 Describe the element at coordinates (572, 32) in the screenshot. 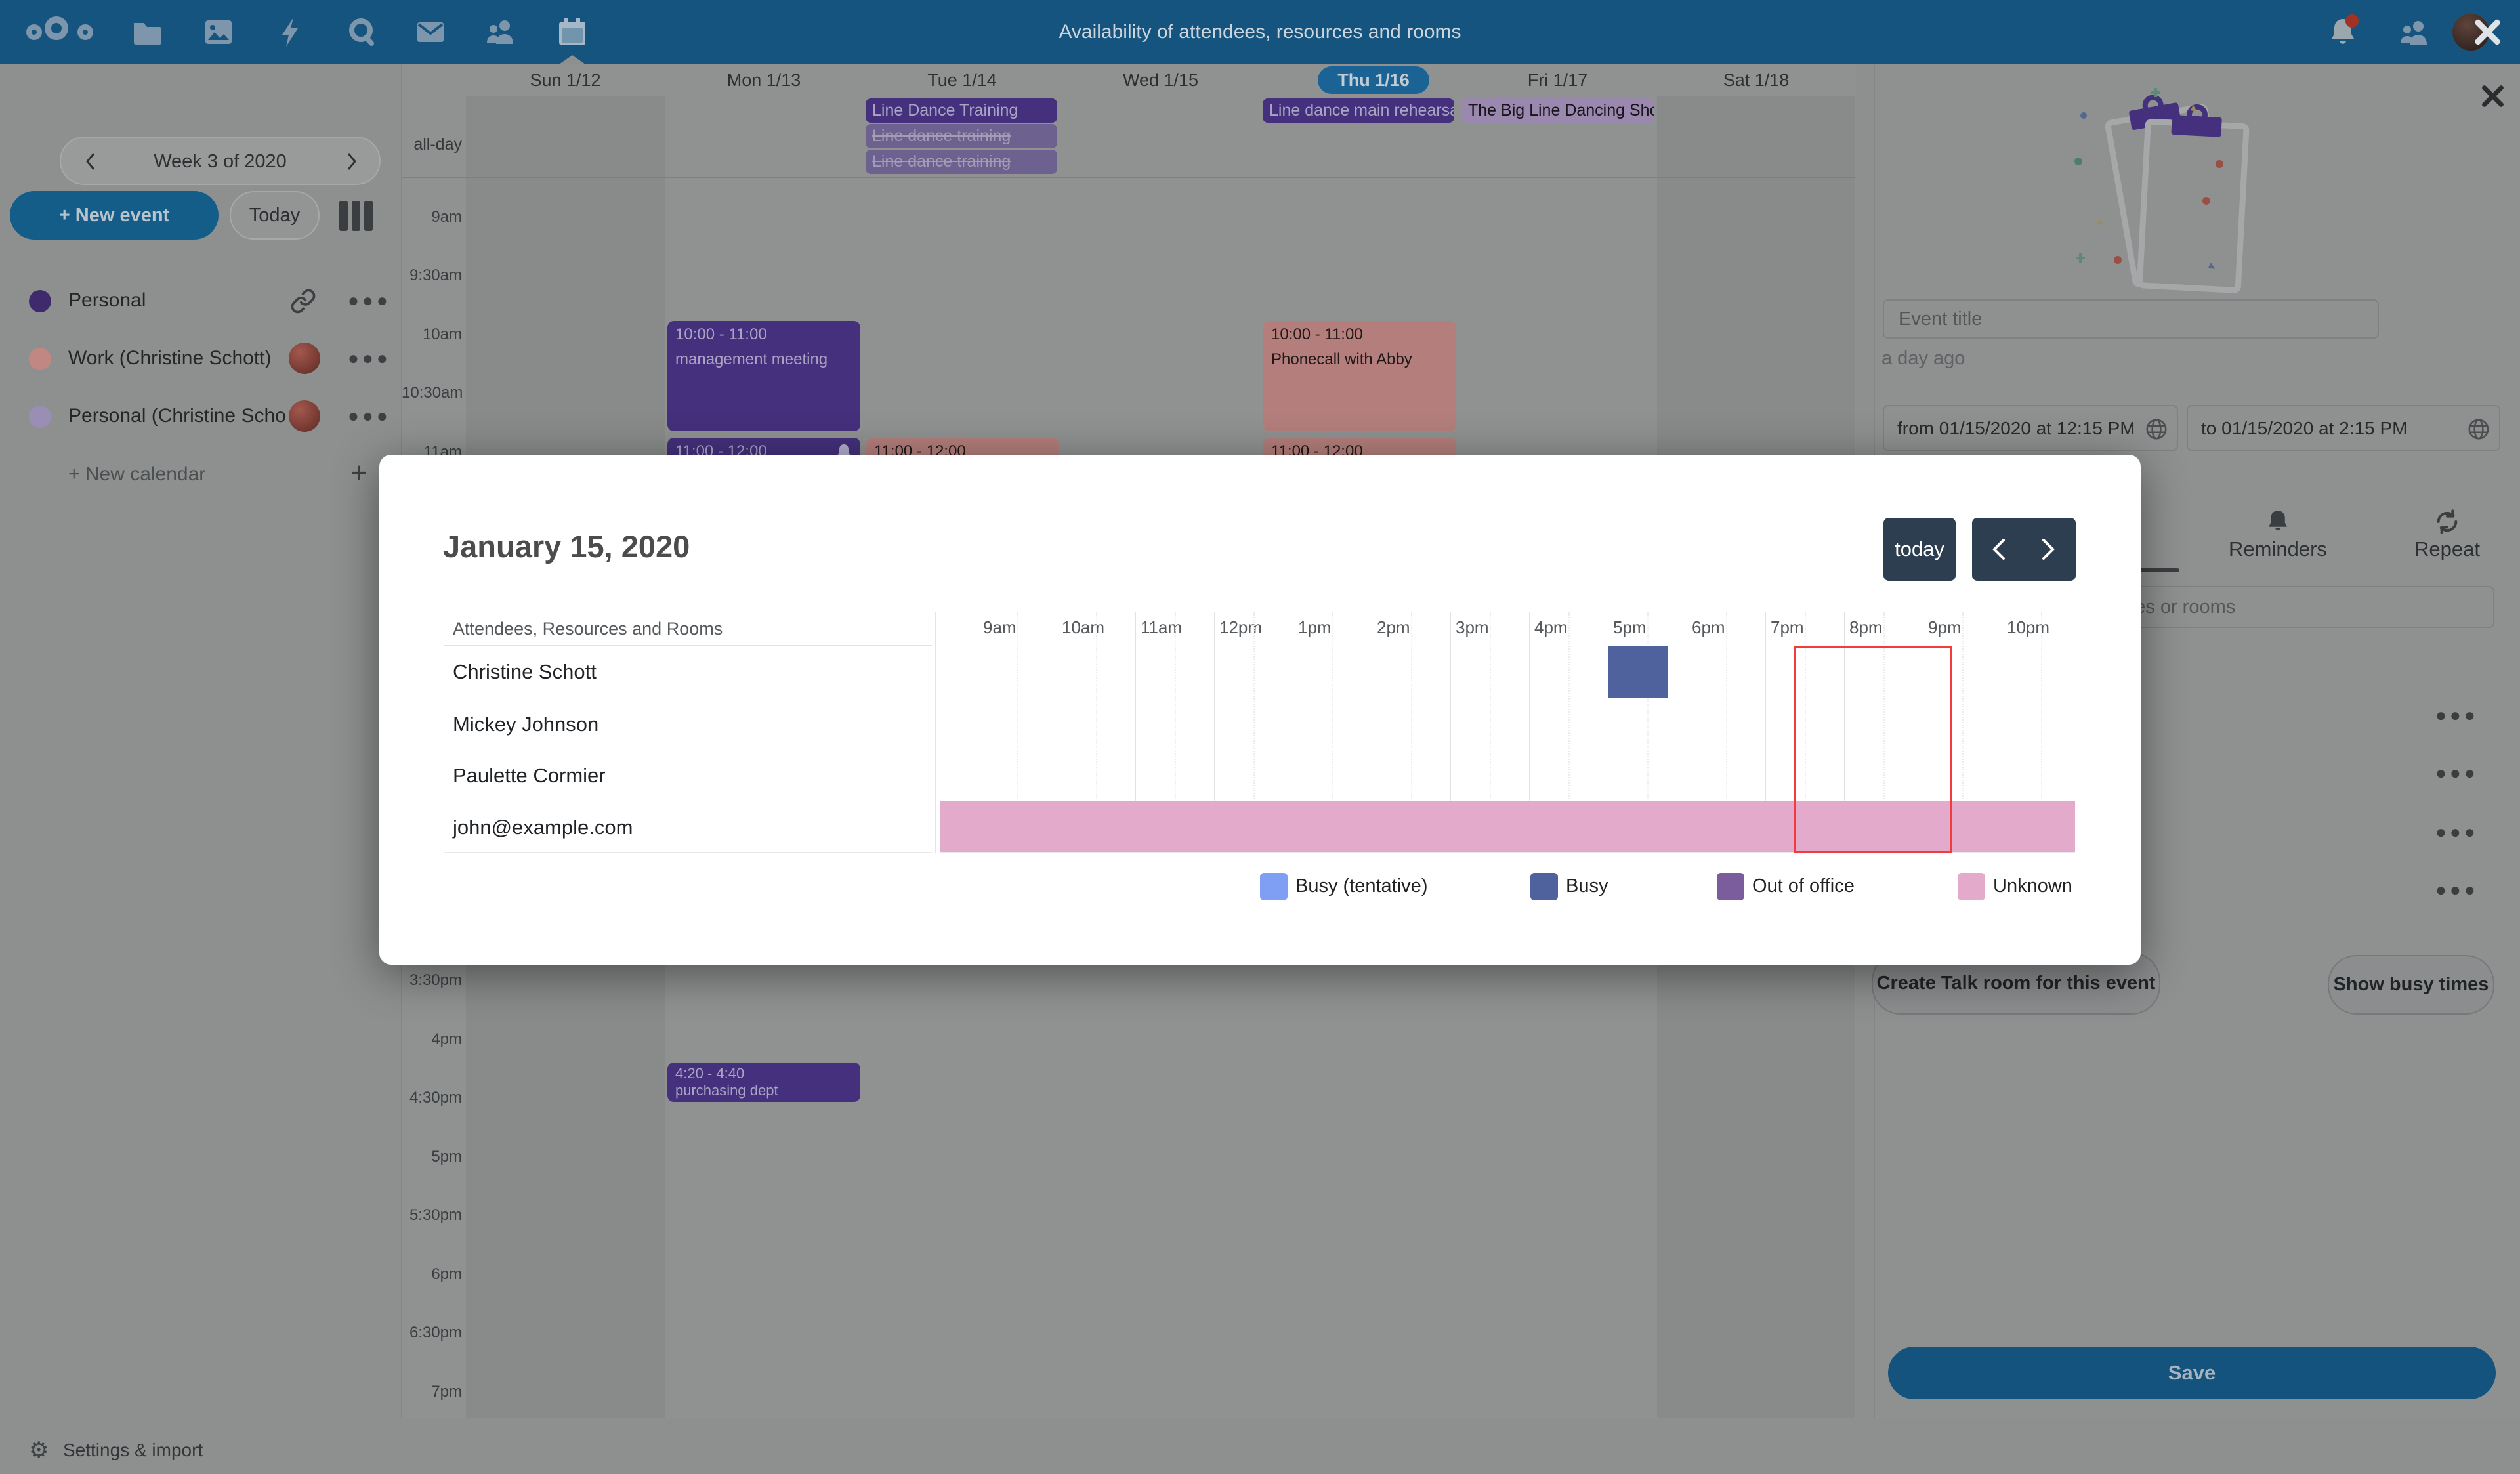

I see `calendar-app-icon` at that location.